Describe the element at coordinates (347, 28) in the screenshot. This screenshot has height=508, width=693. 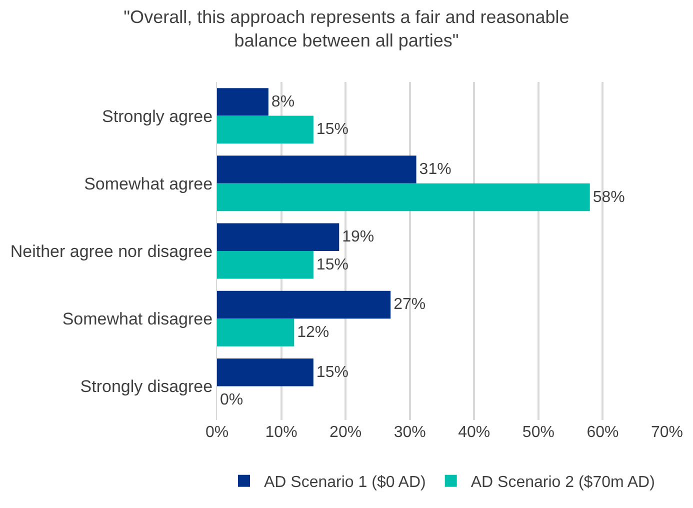
I see `chart-title: "Overall, this approach represents a fair and reasonable balance between all parties"` at that location.